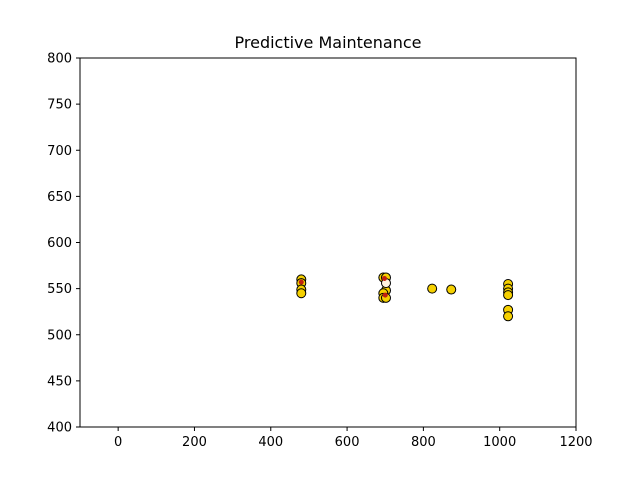 The width and height of the screenshot is (640, 480). I want to click on x-axis: 0 200 400 600 800 1000 1200, so click(353, 438).